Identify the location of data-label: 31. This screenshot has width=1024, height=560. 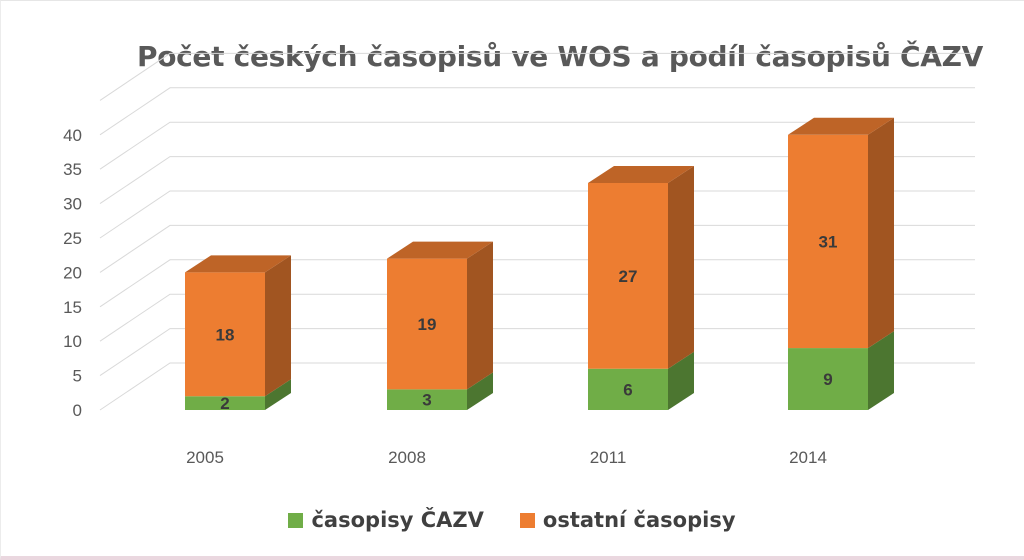
(828, 241).